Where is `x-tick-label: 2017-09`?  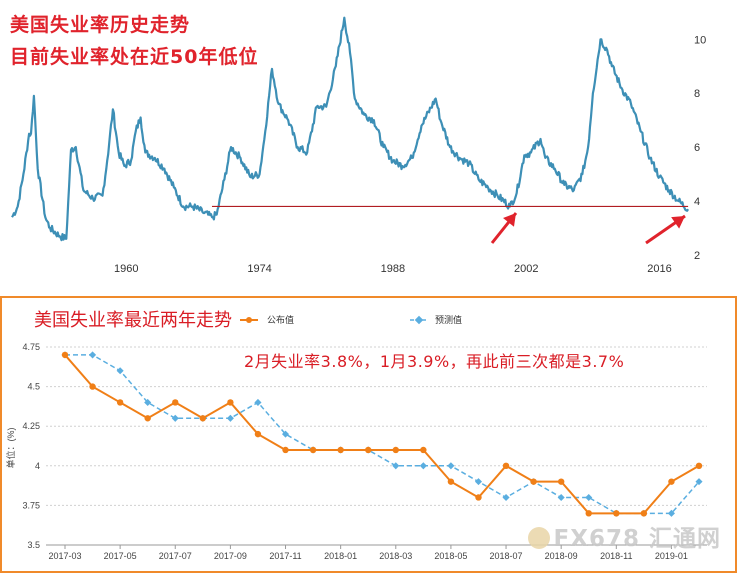
x-tick-label: 2017-09 is located at coordinates (230, 556).